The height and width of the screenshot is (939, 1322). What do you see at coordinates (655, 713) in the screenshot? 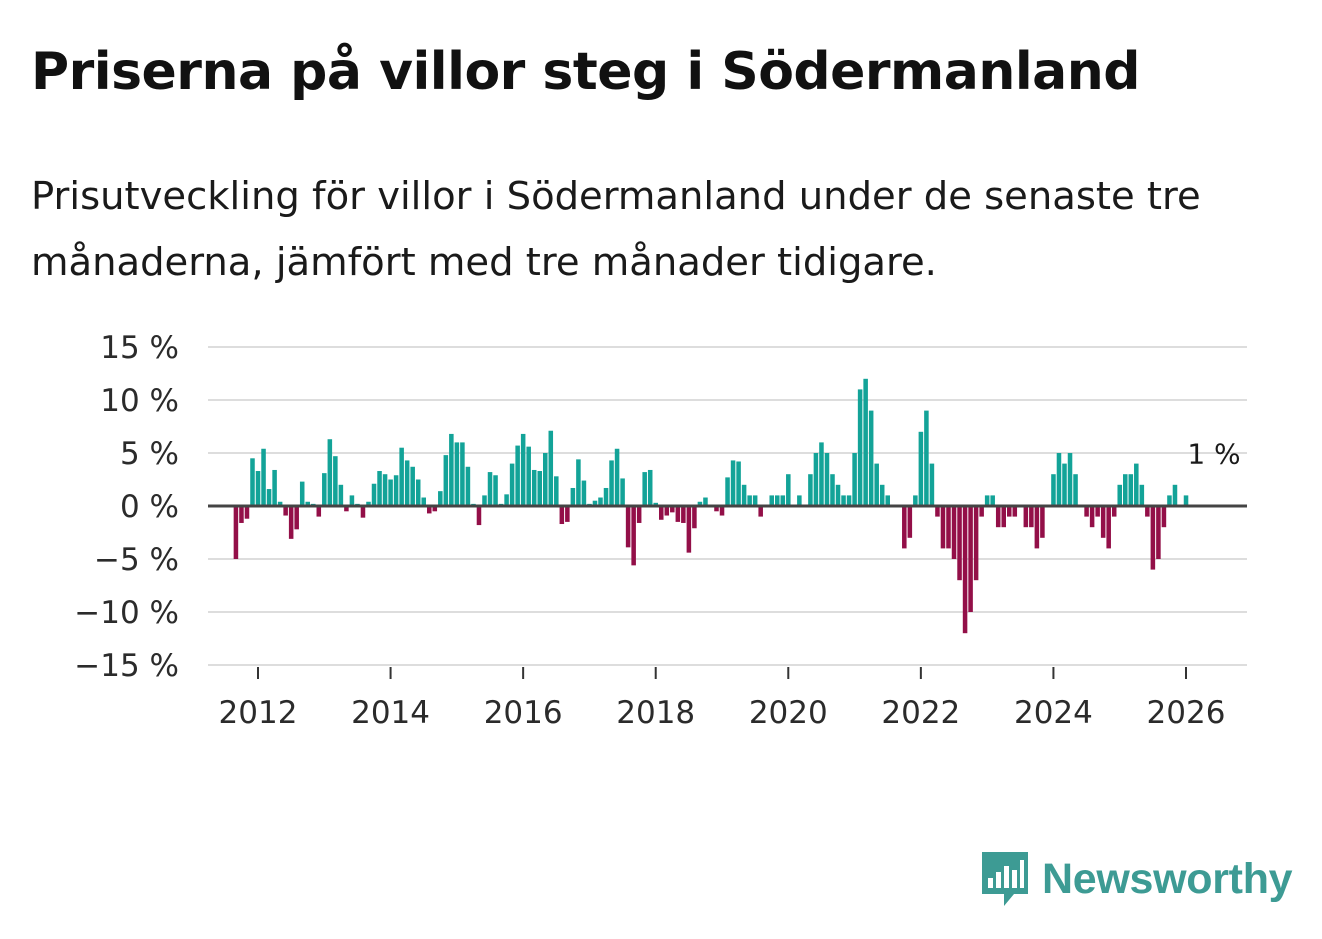
I see `x-tick-label: 2018` at bounding box center [655, 713].